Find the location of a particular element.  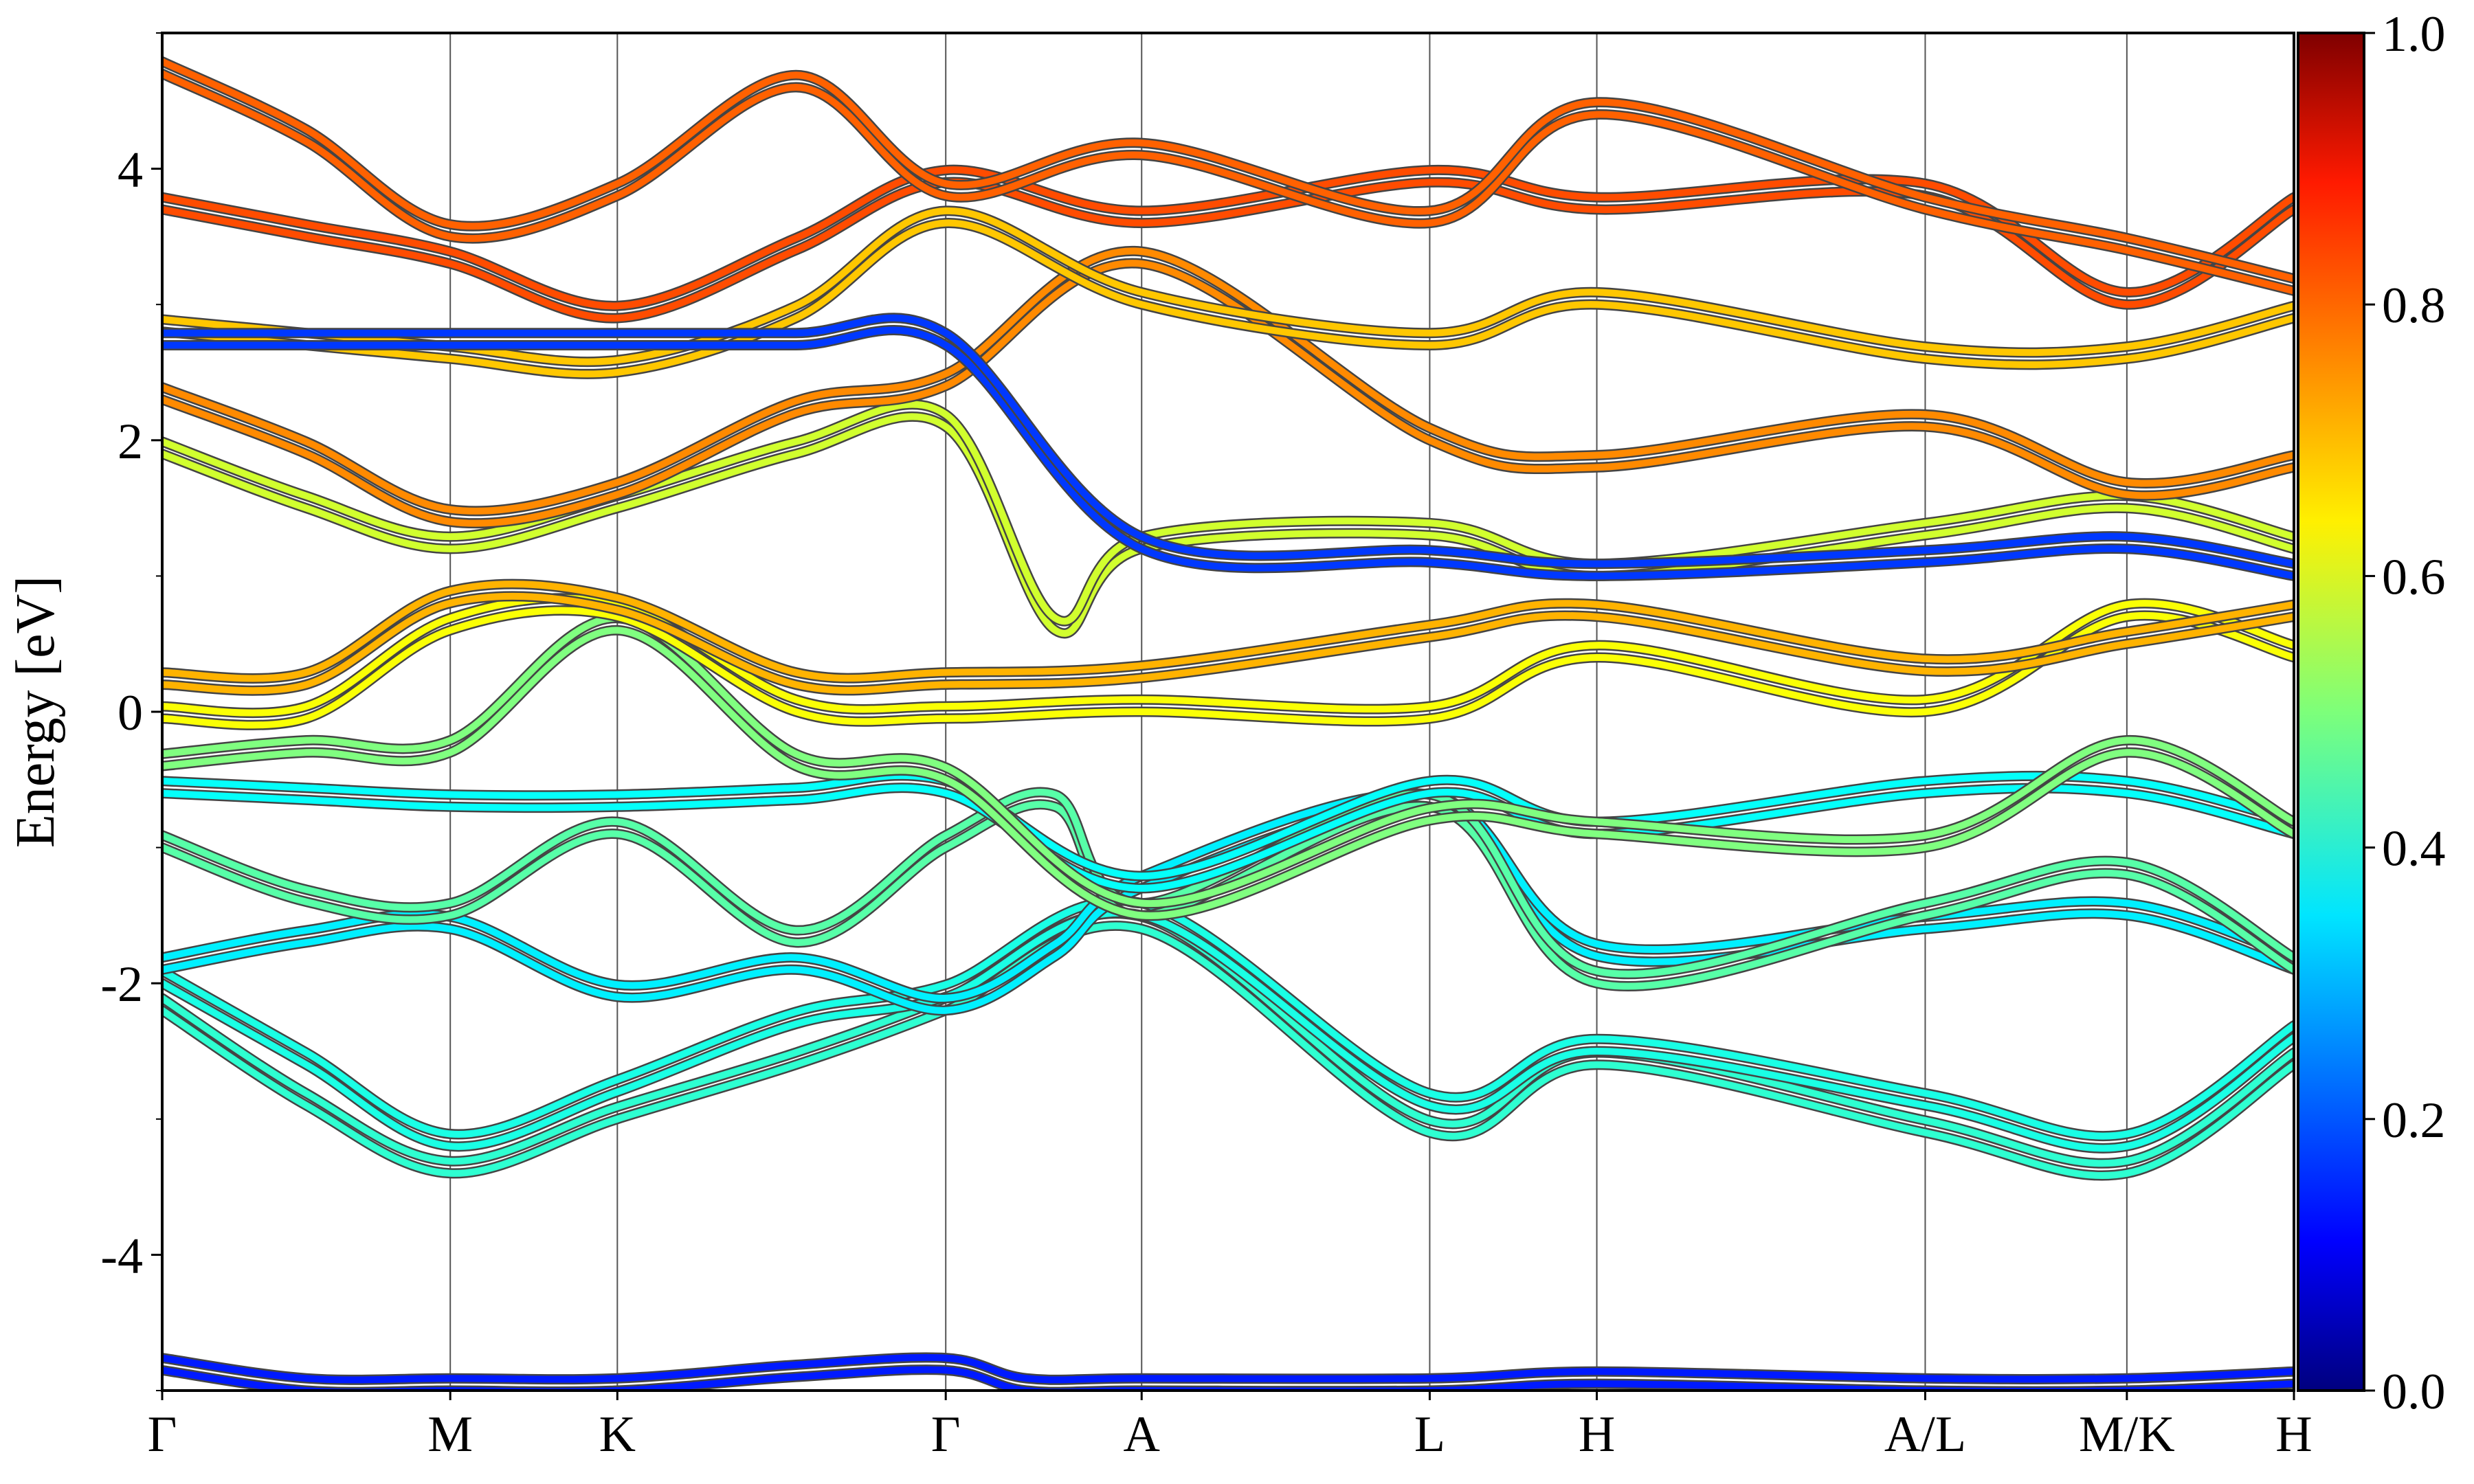

x-axis: Γ M K Γ A L H A/L M/K H is located at coordinates (1230, 1427).